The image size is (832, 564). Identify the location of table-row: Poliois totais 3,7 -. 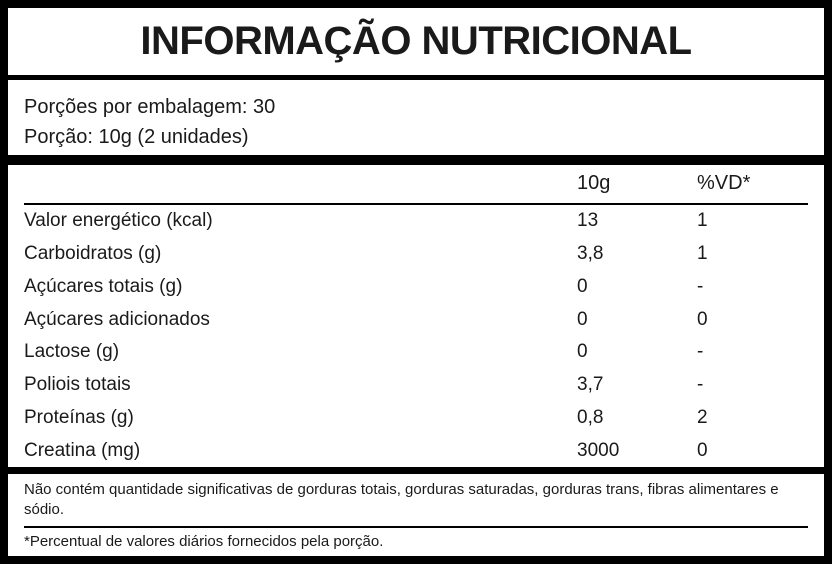
(416, 385).